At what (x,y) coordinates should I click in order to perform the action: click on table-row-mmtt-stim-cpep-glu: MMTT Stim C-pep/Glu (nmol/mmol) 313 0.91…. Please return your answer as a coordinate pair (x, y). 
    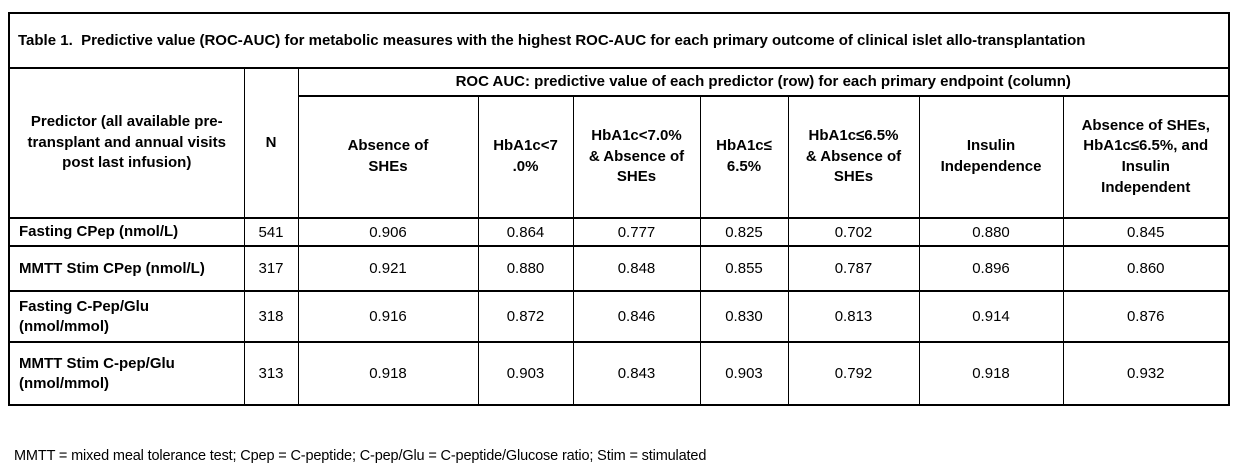
    Looking at the image, I should click on (619, 373).